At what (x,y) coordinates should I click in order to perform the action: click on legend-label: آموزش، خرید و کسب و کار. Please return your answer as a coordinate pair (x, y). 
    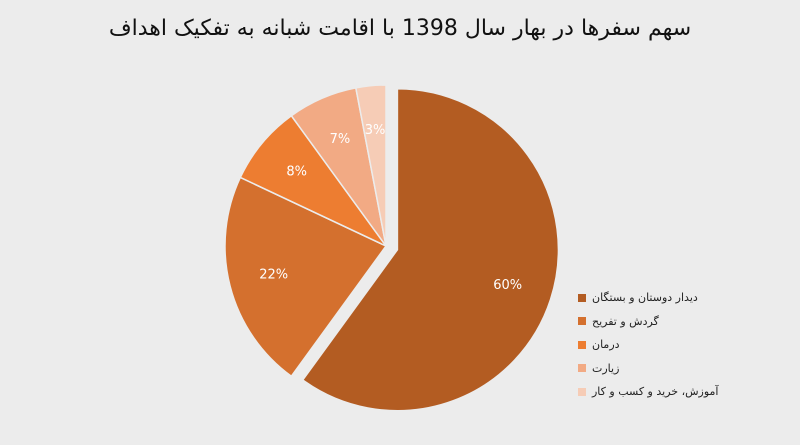
    Looking at the image, I should click on (655, 392).